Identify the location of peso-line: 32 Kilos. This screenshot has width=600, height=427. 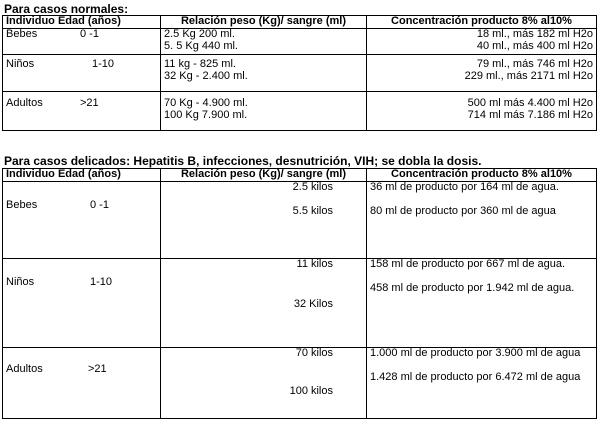
(313, 303).